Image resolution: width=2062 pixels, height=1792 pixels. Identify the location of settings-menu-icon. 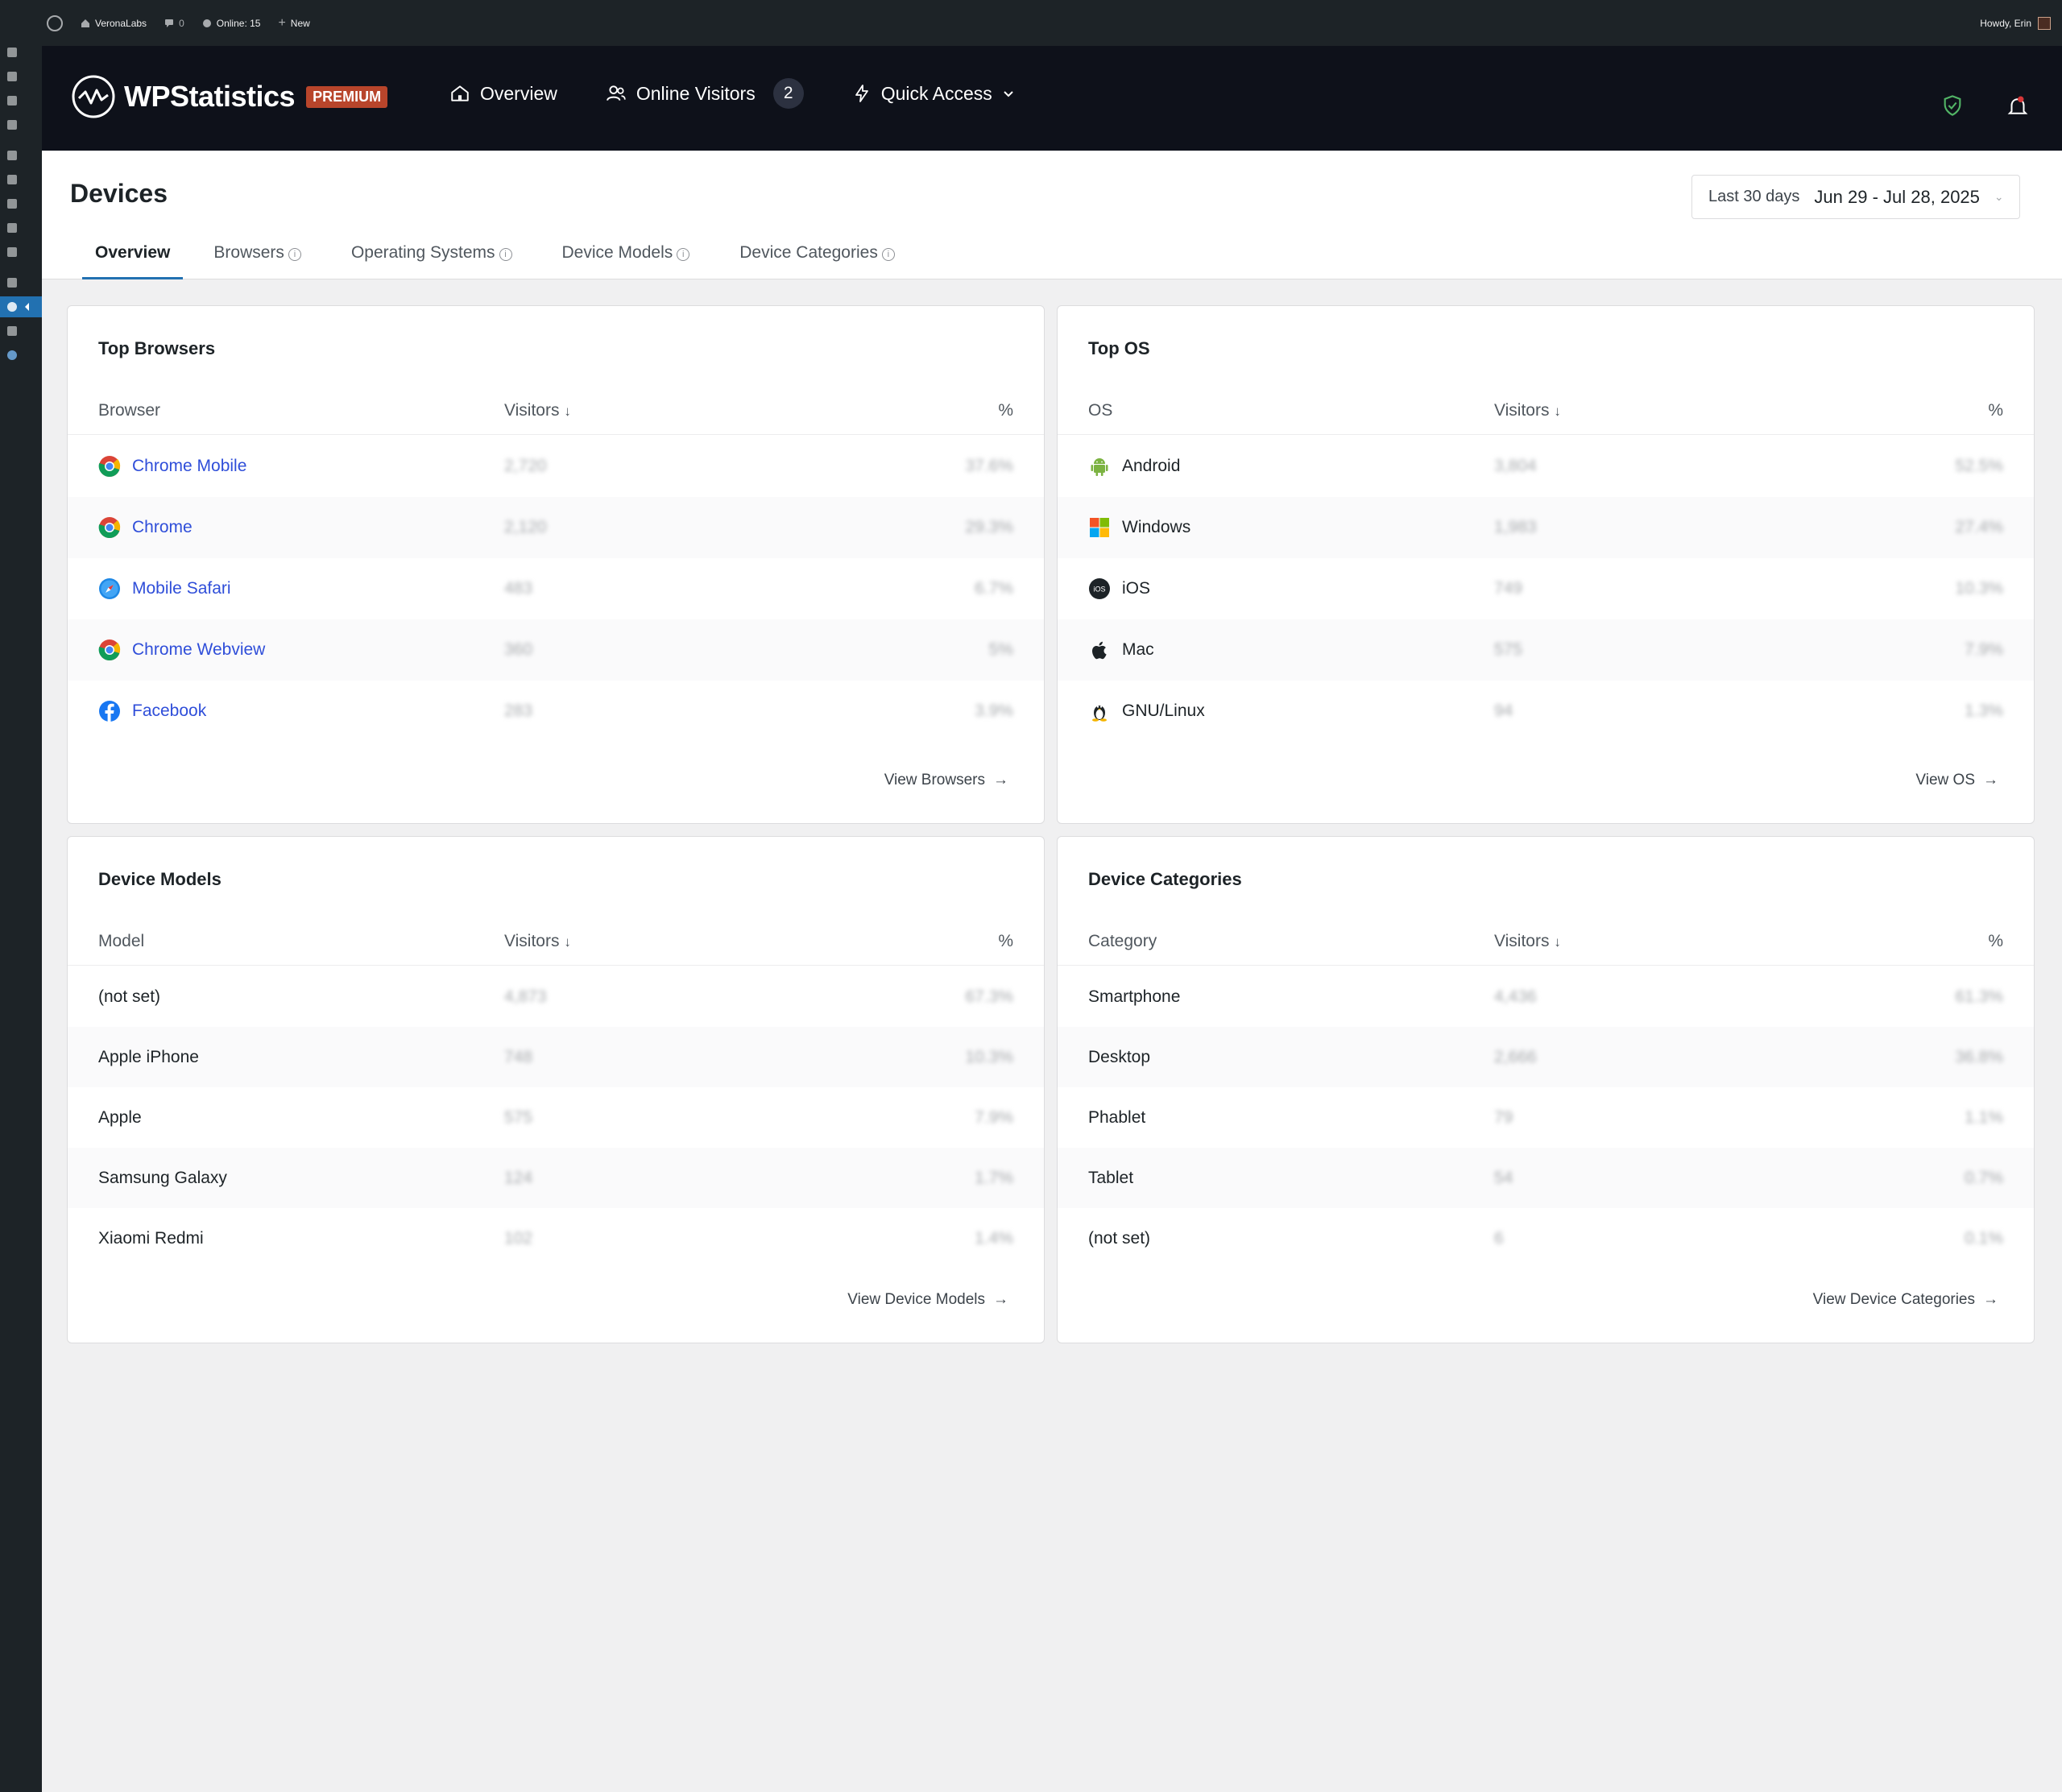
(21, 252).